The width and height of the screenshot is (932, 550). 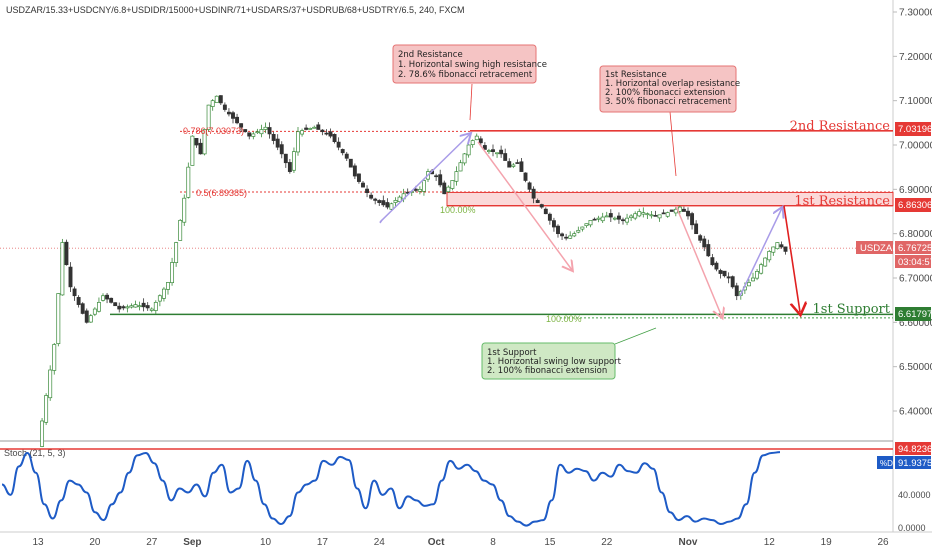 What do you see at coordinates (668, 102) in the screenshot?
I see `callout-r1-line-4: 3. 50% fibonacci retracement` at bounding box center [668, 102].